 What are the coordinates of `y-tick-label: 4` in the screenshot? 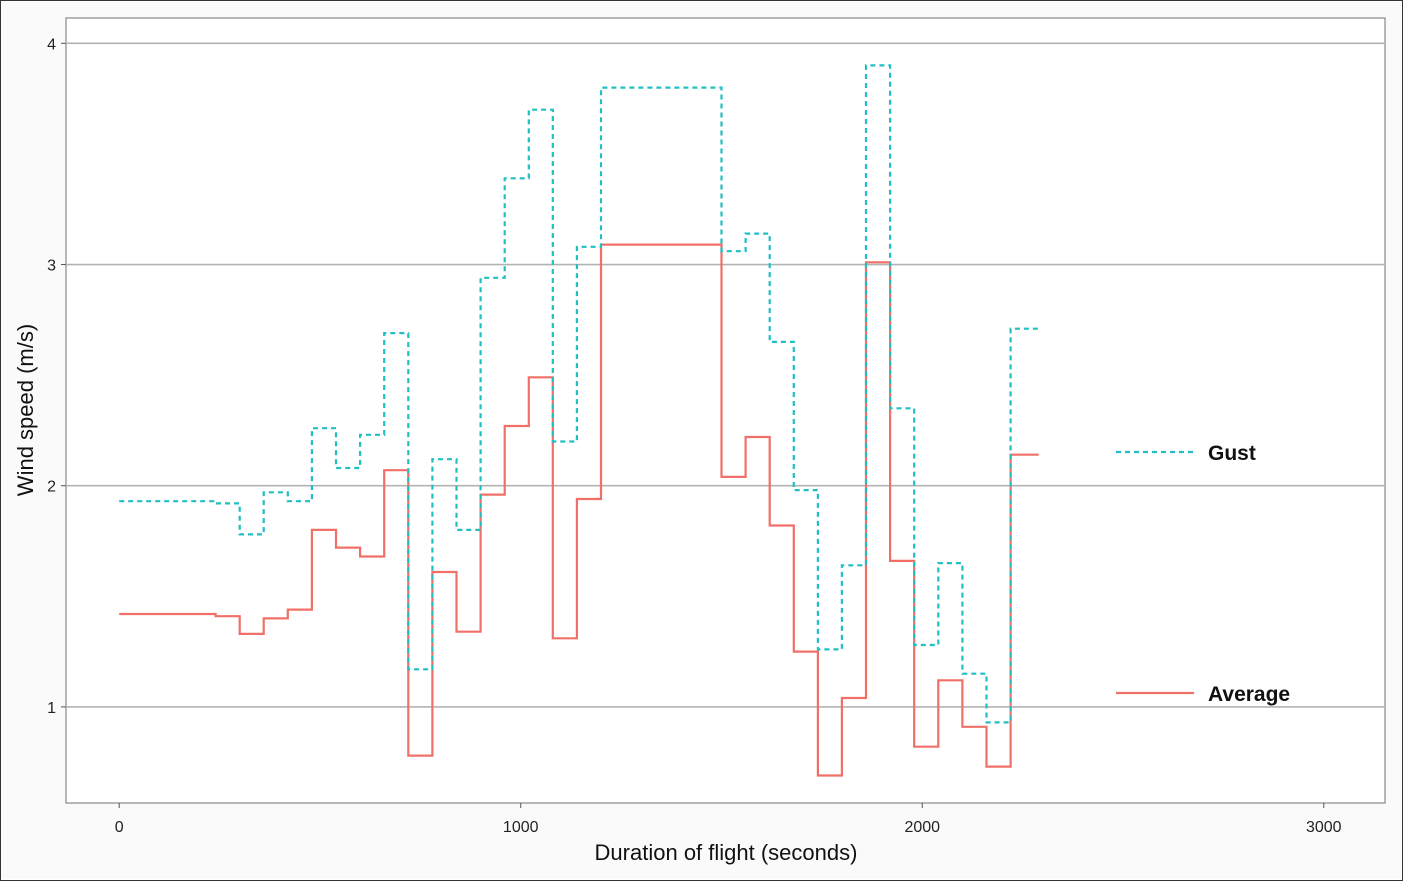 It's located at (51, 44).